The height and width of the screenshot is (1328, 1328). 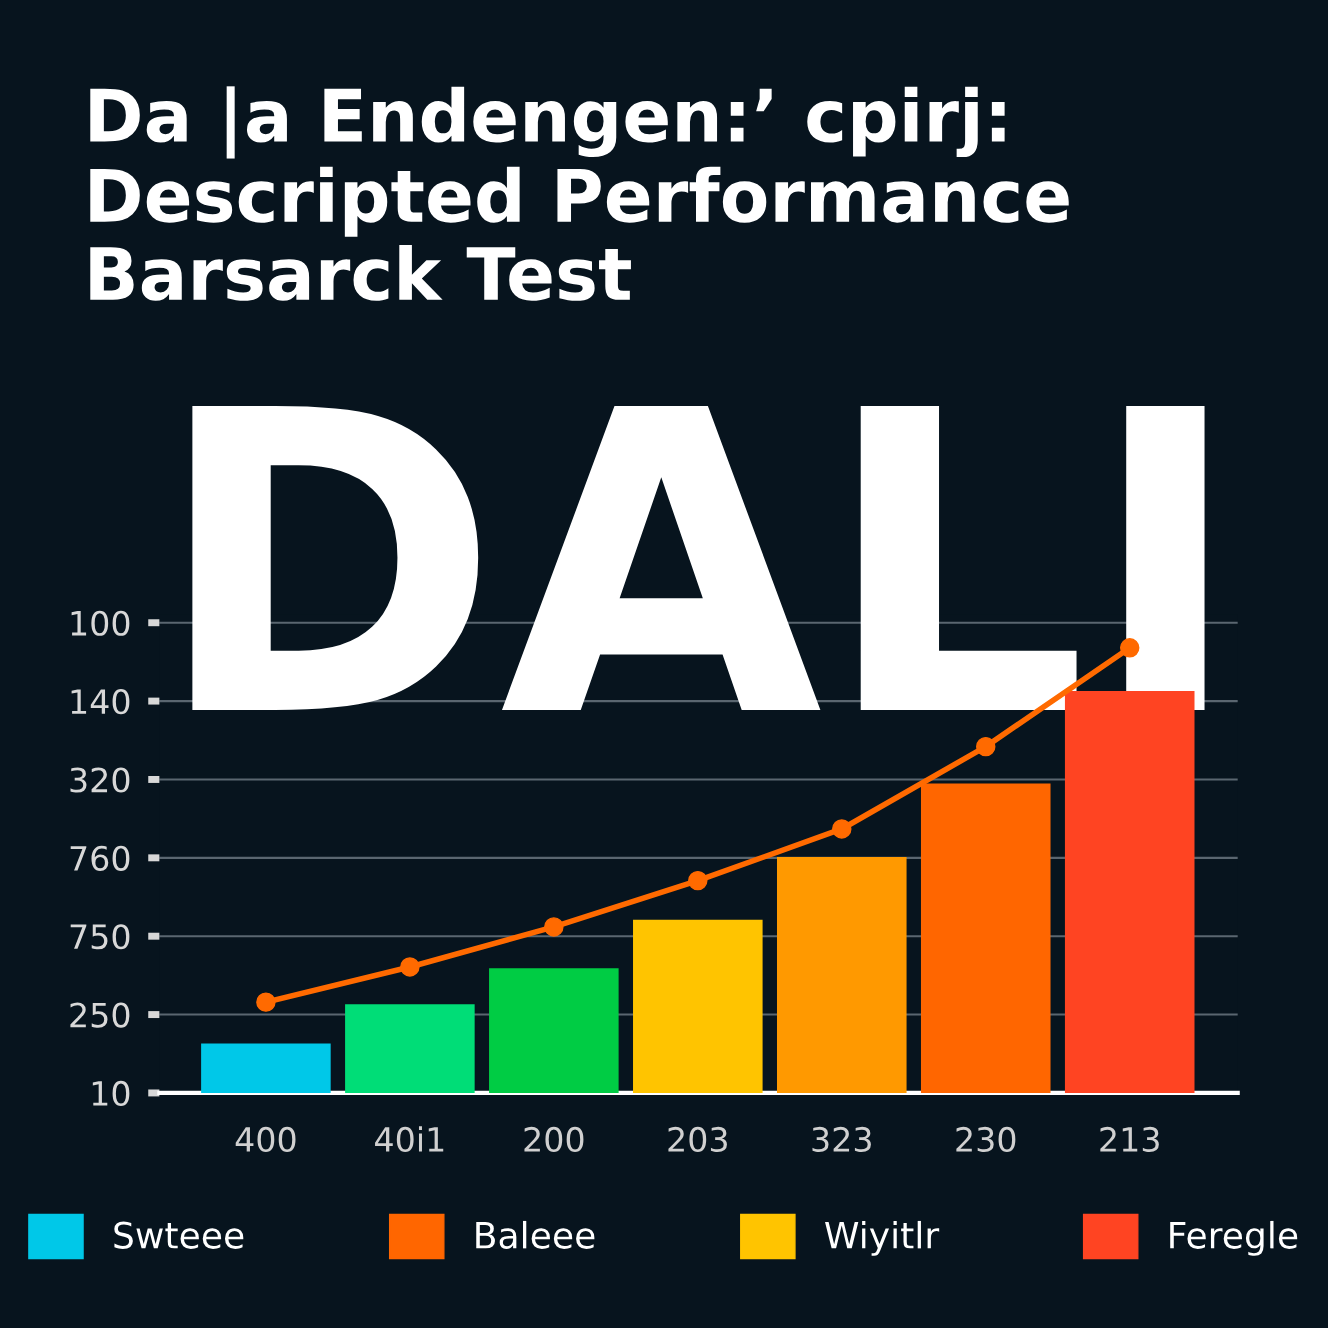 What do you see at coordinates (841, 1139) in the screenshot?
I see `x-tick-label: 323` at bounding box center [841, 1139].